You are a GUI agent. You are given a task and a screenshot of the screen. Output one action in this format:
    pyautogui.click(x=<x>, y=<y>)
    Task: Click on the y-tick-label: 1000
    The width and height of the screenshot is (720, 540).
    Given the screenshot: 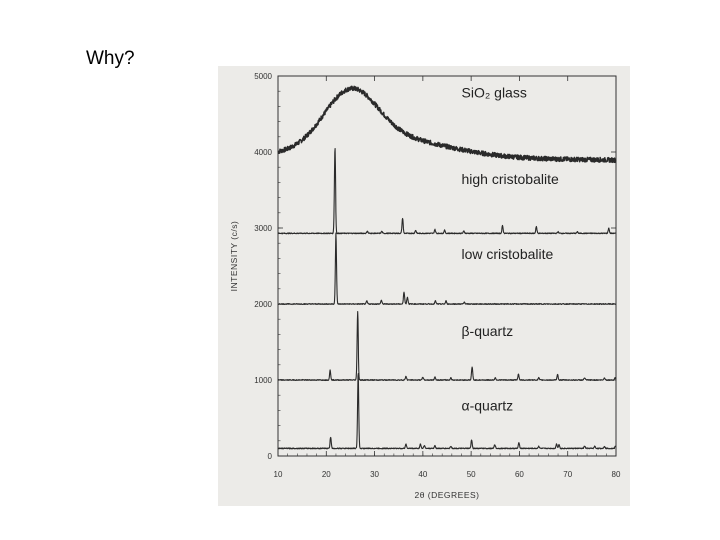 What is the action you would take?
    pyautogui.click(x=263, y=380)
    